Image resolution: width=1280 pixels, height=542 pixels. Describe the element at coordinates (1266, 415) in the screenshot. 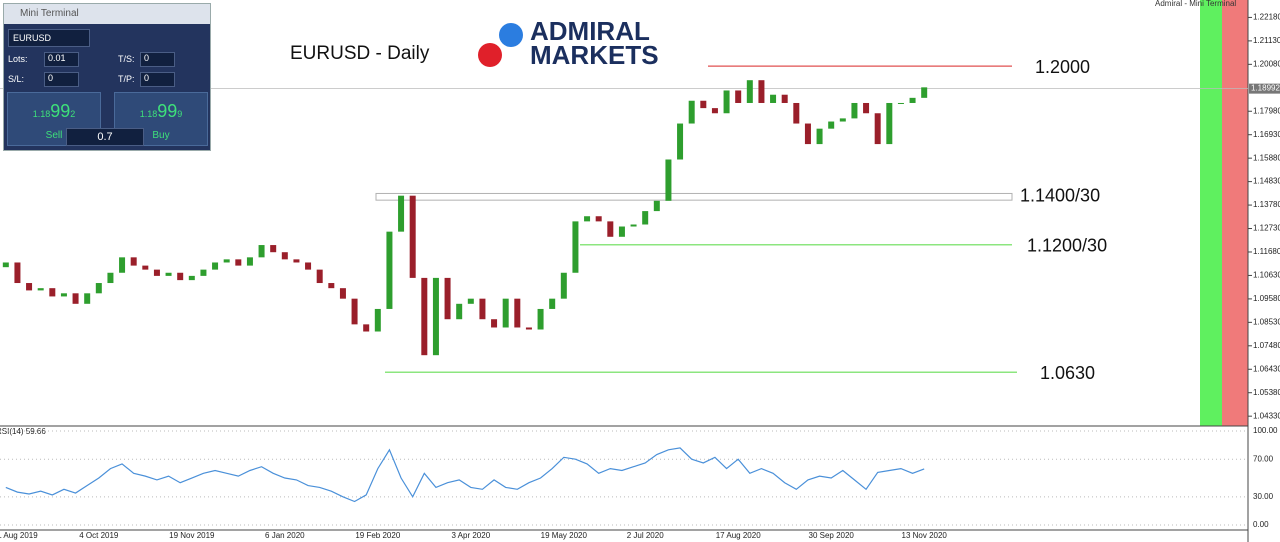

I see `y-tick-label: 1.04330` at that location.